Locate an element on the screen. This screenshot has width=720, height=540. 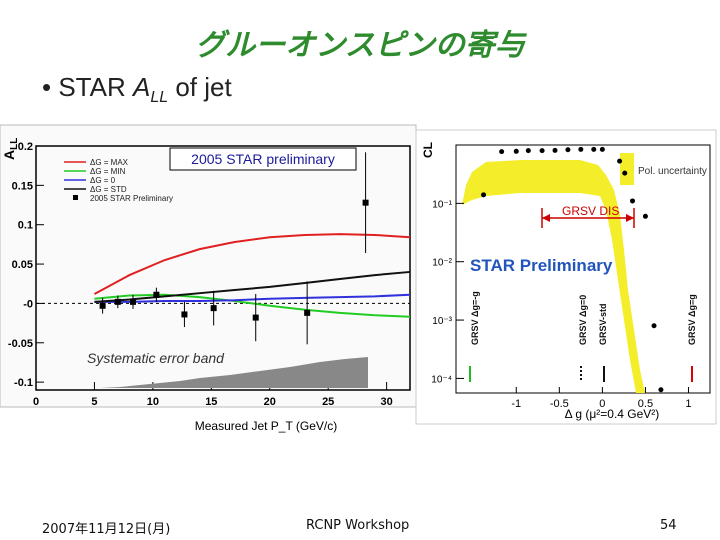
left-xtick-label: 10 is located at coordinates (153, 402).